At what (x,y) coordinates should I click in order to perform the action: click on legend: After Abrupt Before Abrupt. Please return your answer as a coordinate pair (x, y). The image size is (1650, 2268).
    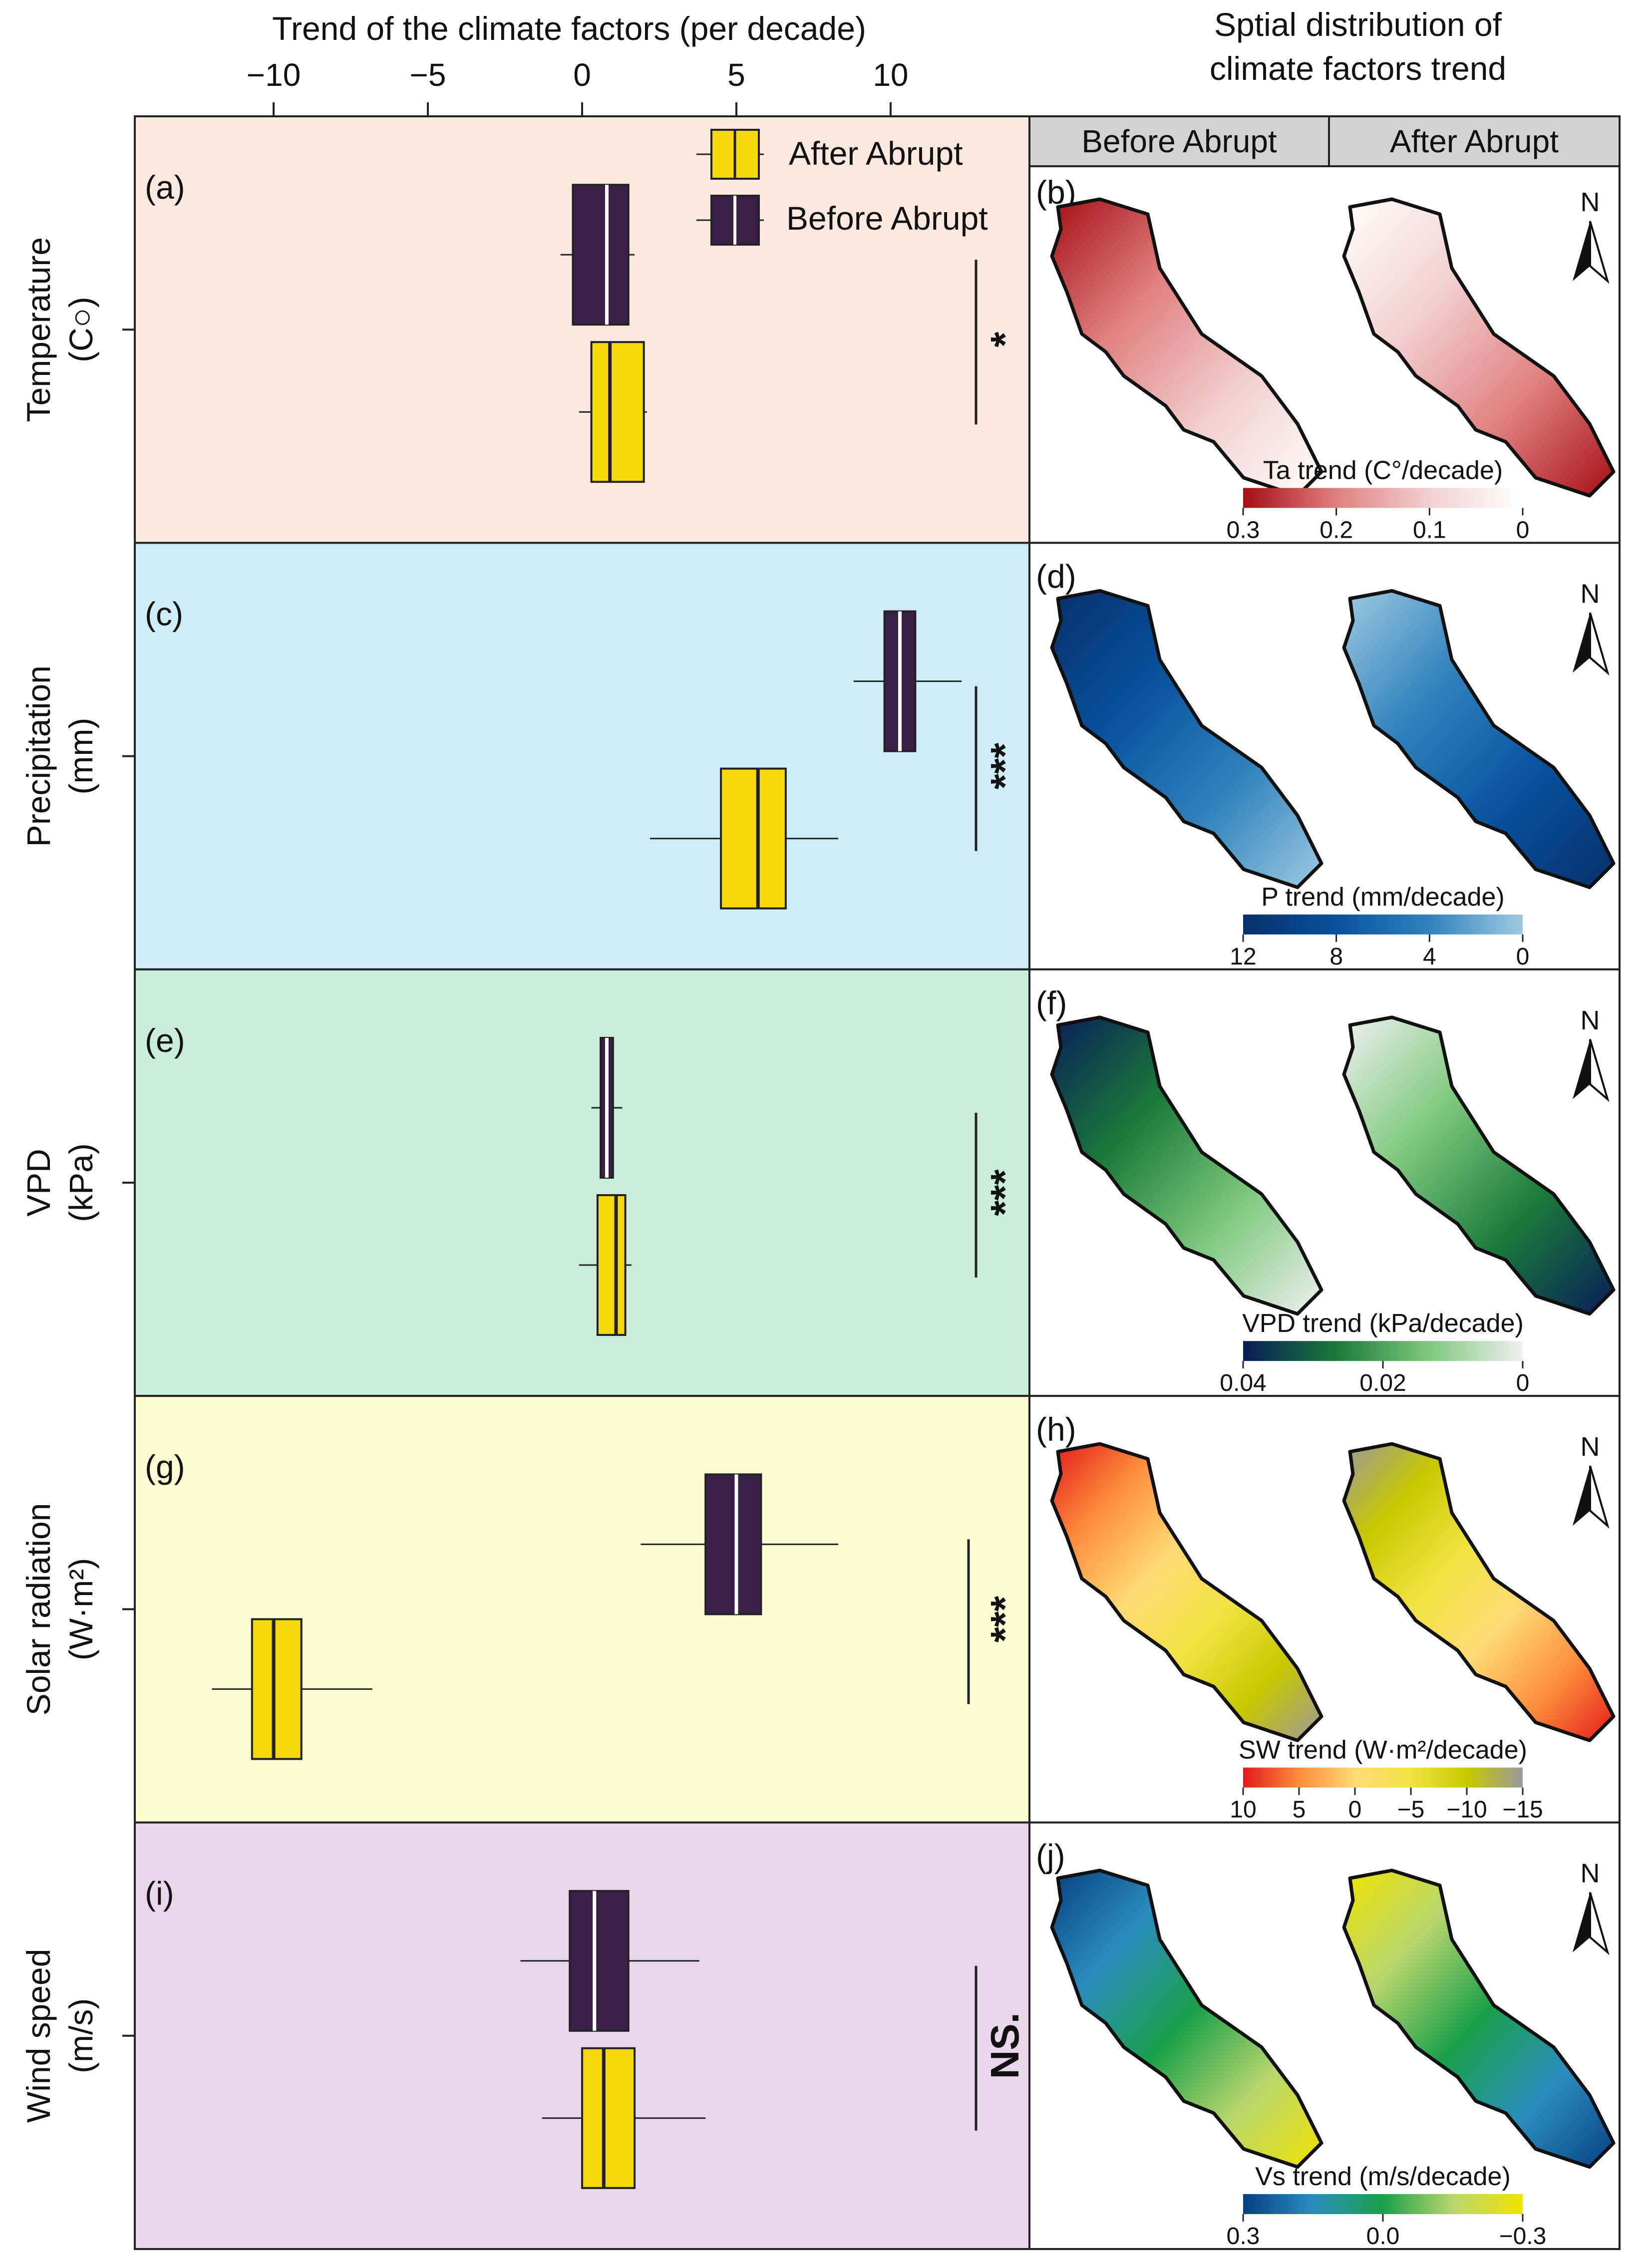
    Looking at the image, I should click on (842, 187).